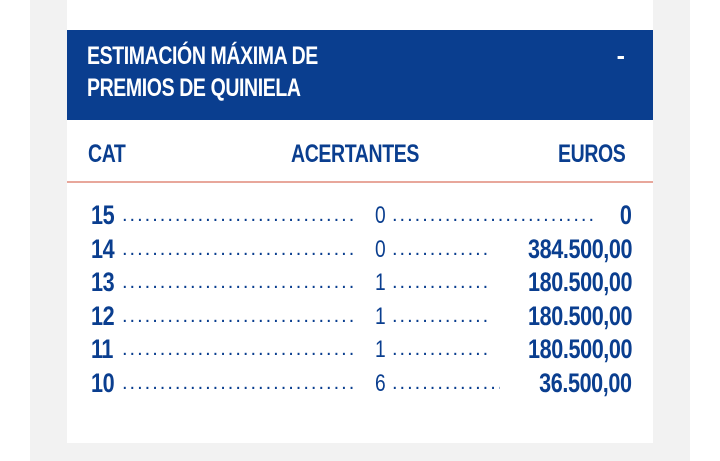 Image resolution: width=720 pixels, height=461 pixels. Describe the element at coordinates (591, 154) in the screenshot. I see `column-header-euros: EUROS` at that location.